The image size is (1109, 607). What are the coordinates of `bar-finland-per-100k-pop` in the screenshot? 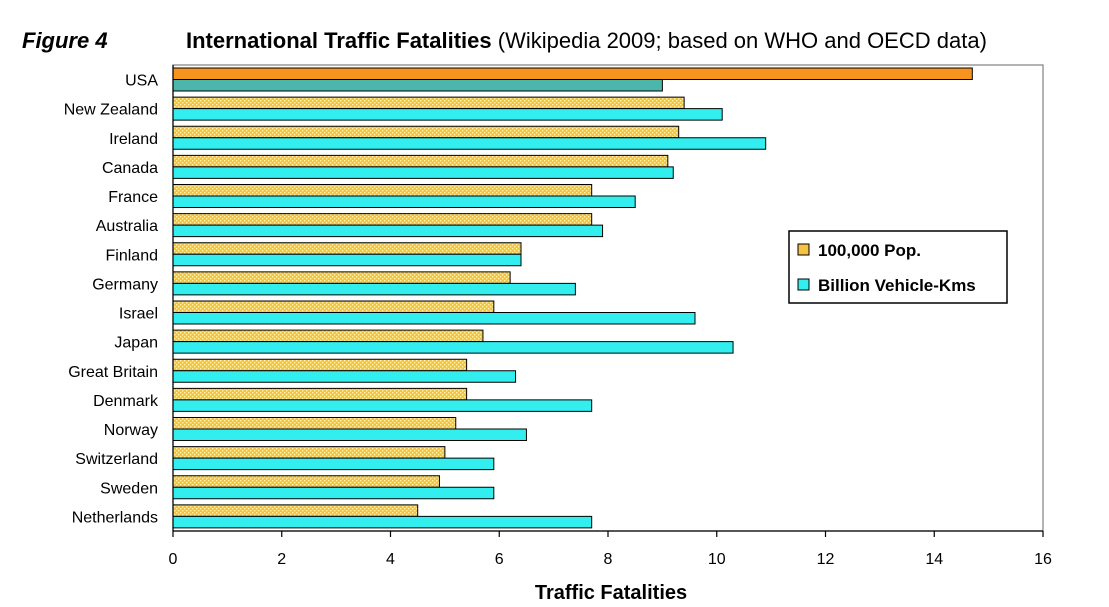 It's located at (347, 248).